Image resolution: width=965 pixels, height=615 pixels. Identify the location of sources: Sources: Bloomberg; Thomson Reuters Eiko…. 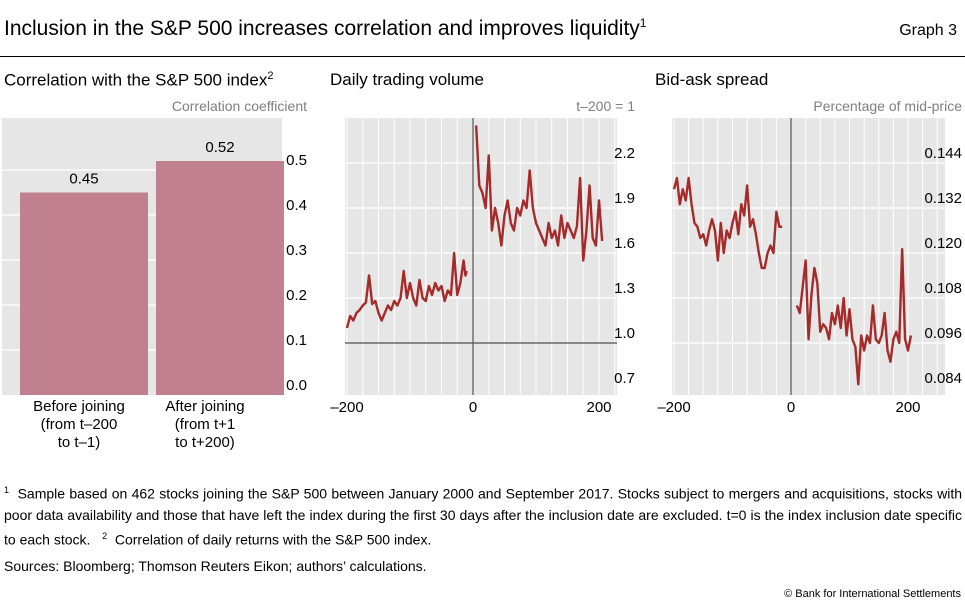
(215, 566).